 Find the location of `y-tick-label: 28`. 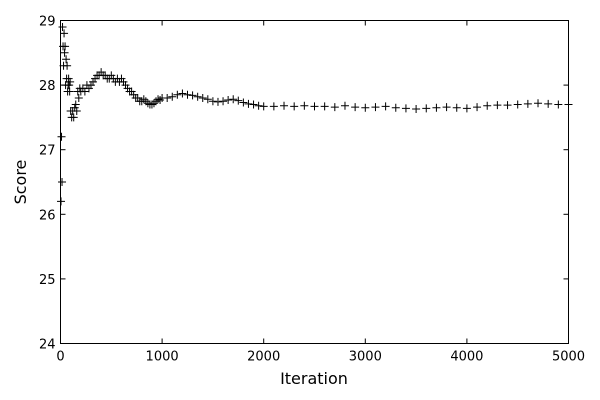

y-tick-label: 28 is located at coordinates (47, 86).